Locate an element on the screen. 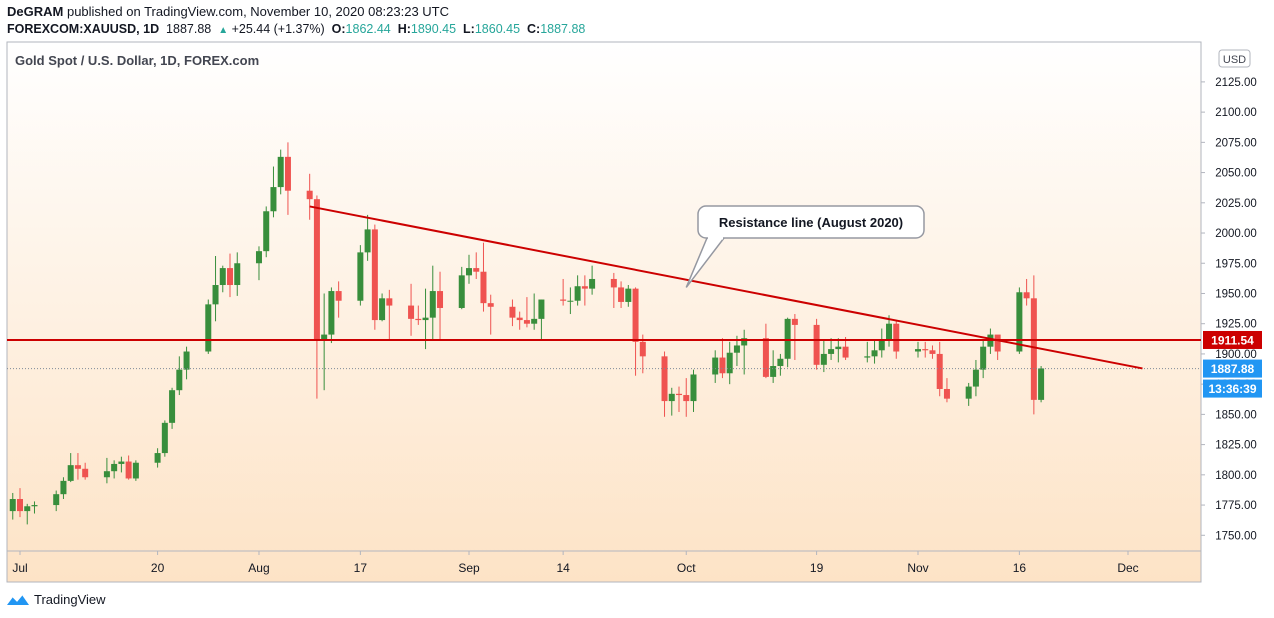  y-tick-label: 1800.00 is located at coordinates (1236, 476).